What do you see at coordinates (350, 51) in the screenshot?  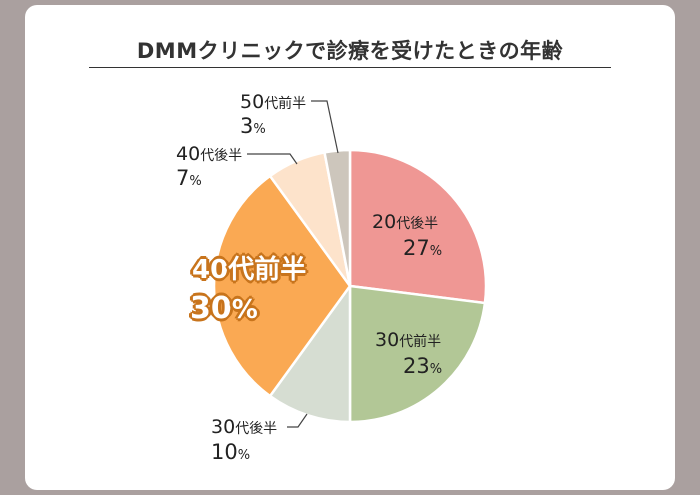 I see `chart-title: DMMクリニックで診療を受けたときの年齢` at bounding box center [350, 51].